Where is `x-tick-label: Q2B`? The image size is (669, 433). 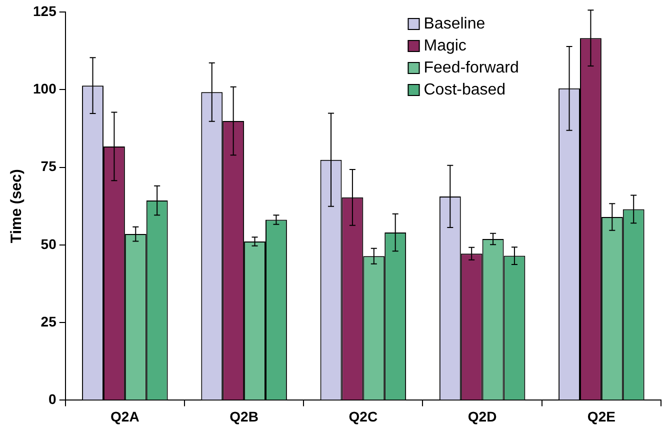 x-tick-label: Q2B is located at coordinates (244, 416).